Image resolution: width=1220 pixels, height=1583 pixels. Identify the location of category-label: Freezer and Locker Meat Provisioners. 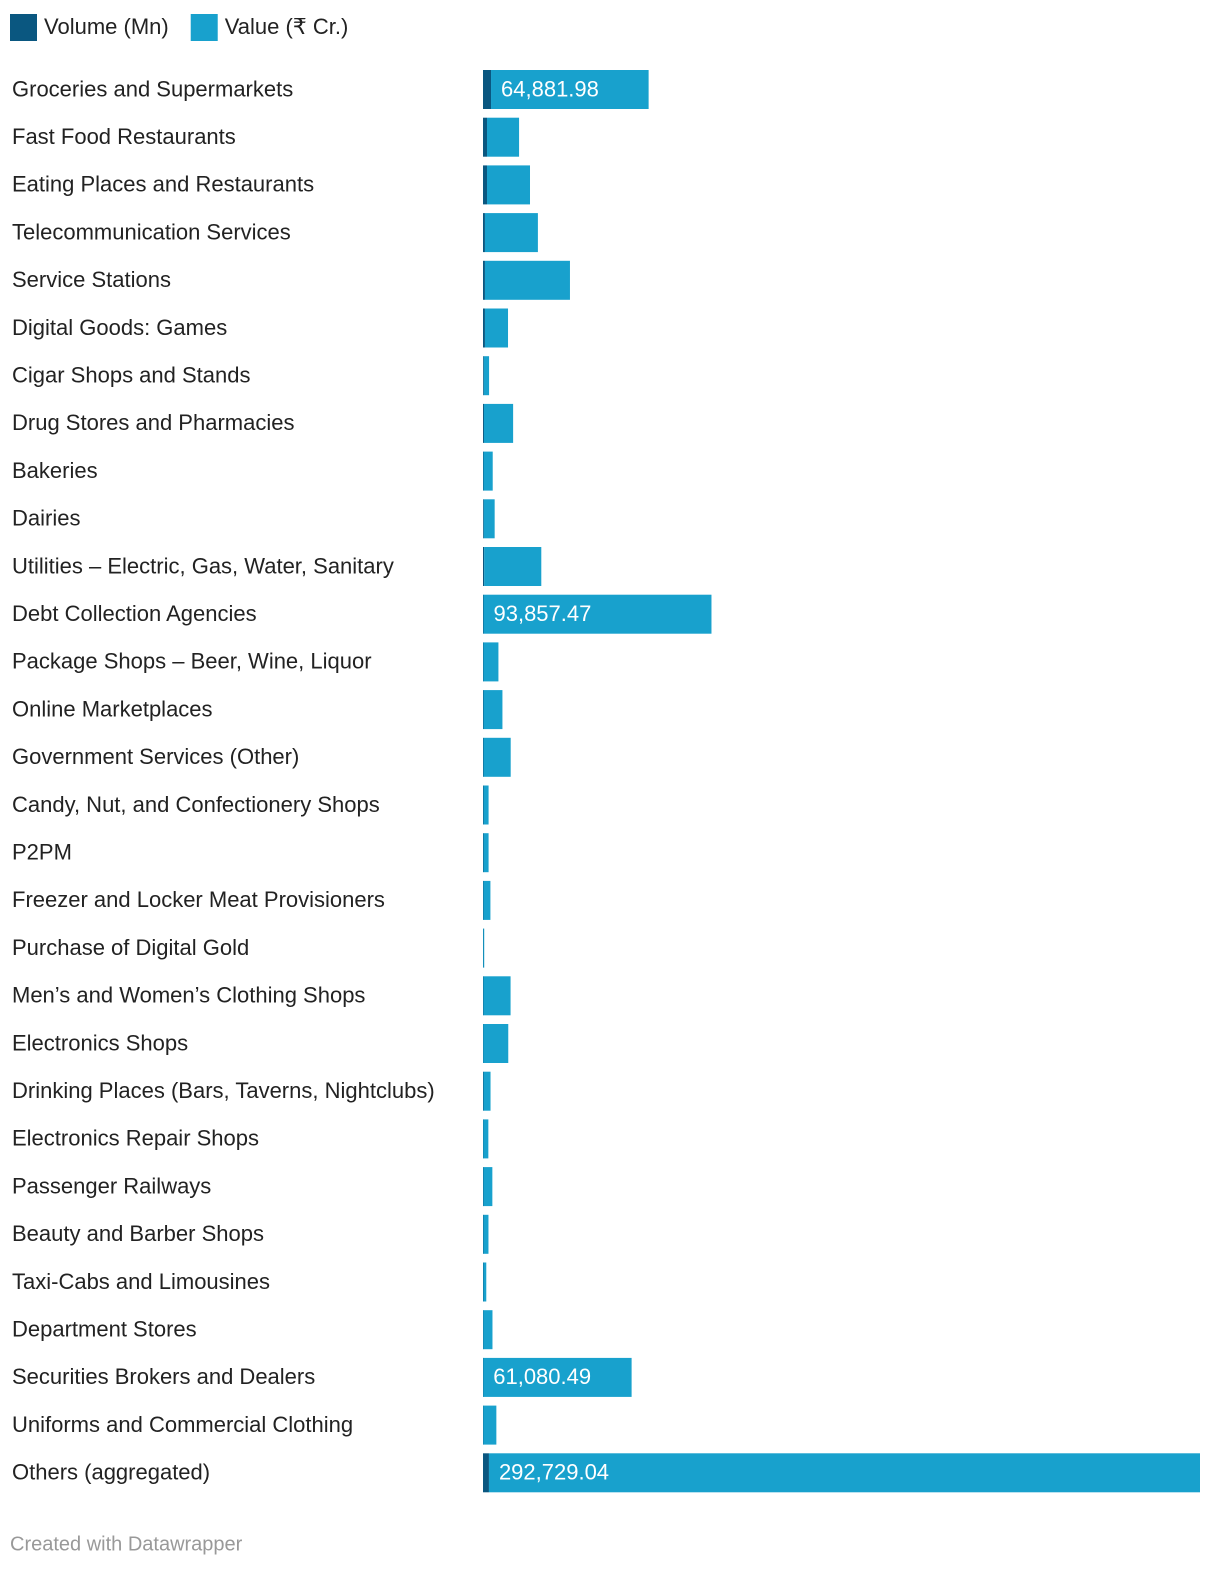
(198, 899).